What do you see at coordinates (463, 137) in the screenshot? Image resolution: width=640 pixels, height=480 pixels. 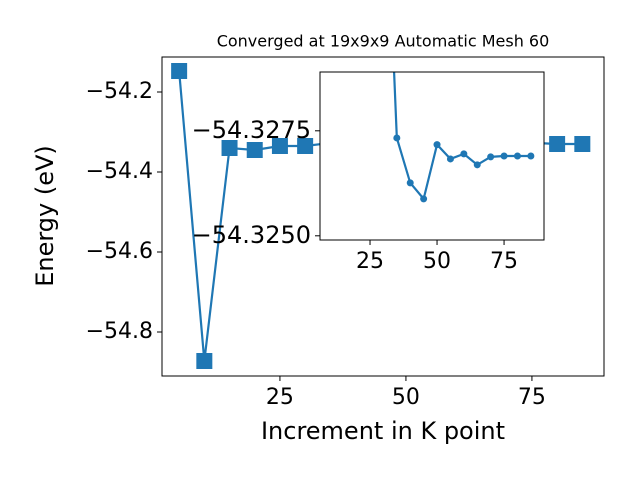 I see `plot-group` at bounding box center [463, 137].